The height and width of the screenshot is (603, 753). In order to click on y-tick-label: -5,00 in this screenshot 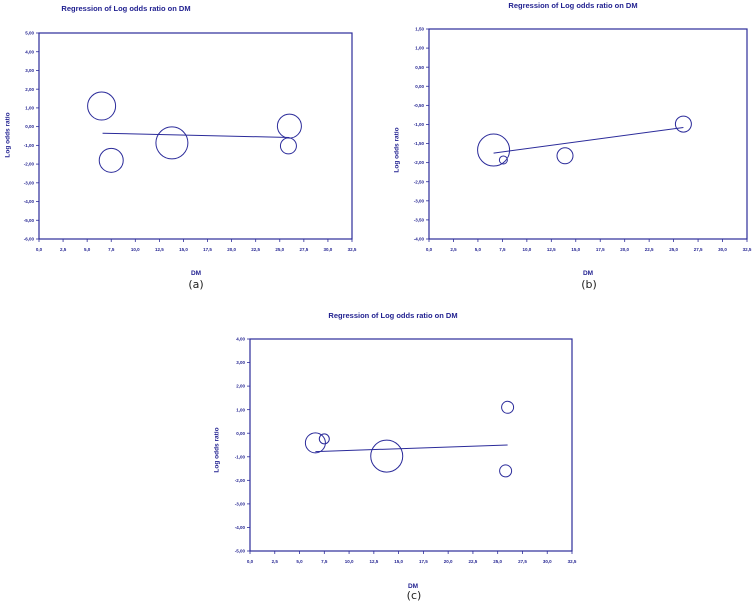, I will do `click(29, 220)`.